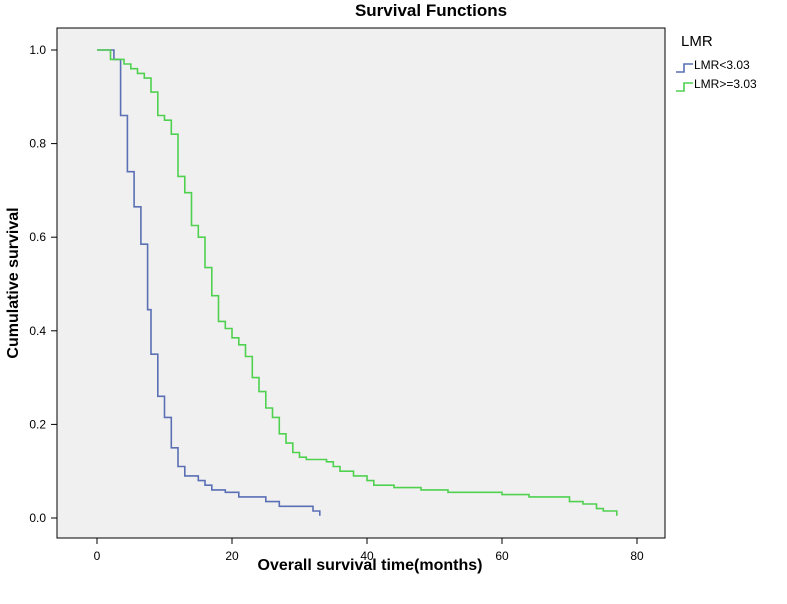 The image size is (787, 604). I want to click on y-tick-label: 0.0, so click(37, 518).